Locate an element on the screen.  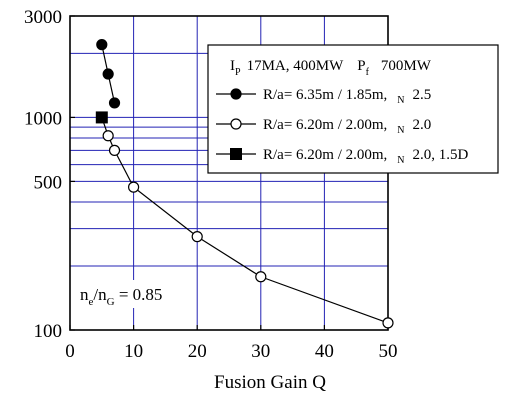
x-axis-label: Fusion Gain Q is located at coordinates (270, 382).